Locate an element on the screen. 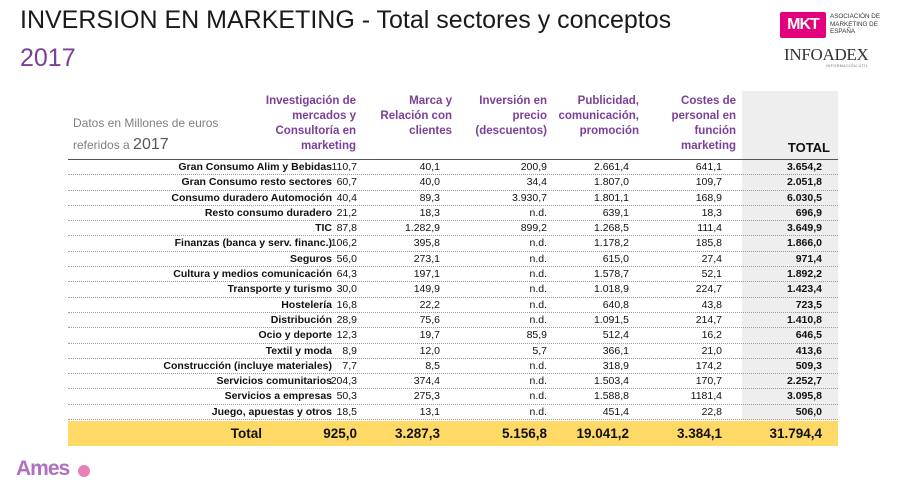 The image size is (900, 491). cell-personnel: 27,4 is located at coordinates (711, 258).